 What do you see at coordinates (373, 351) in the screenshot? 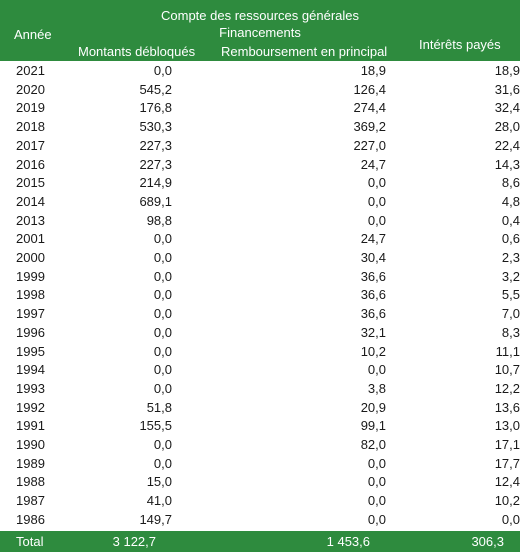
I see `repayment-cell: 10,2` at bounding box center [373, 351].